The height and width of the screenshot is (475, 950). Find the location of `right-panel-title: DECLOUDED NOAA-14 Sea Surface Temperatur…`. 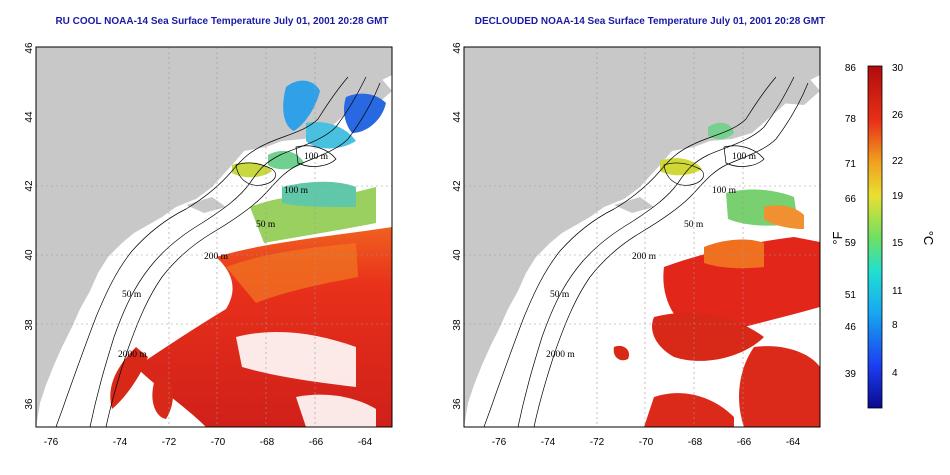

right-panel-title: DECLOUDED NOAA-14 Sea Surface Temperatur… is located at coordinates (650, 21).